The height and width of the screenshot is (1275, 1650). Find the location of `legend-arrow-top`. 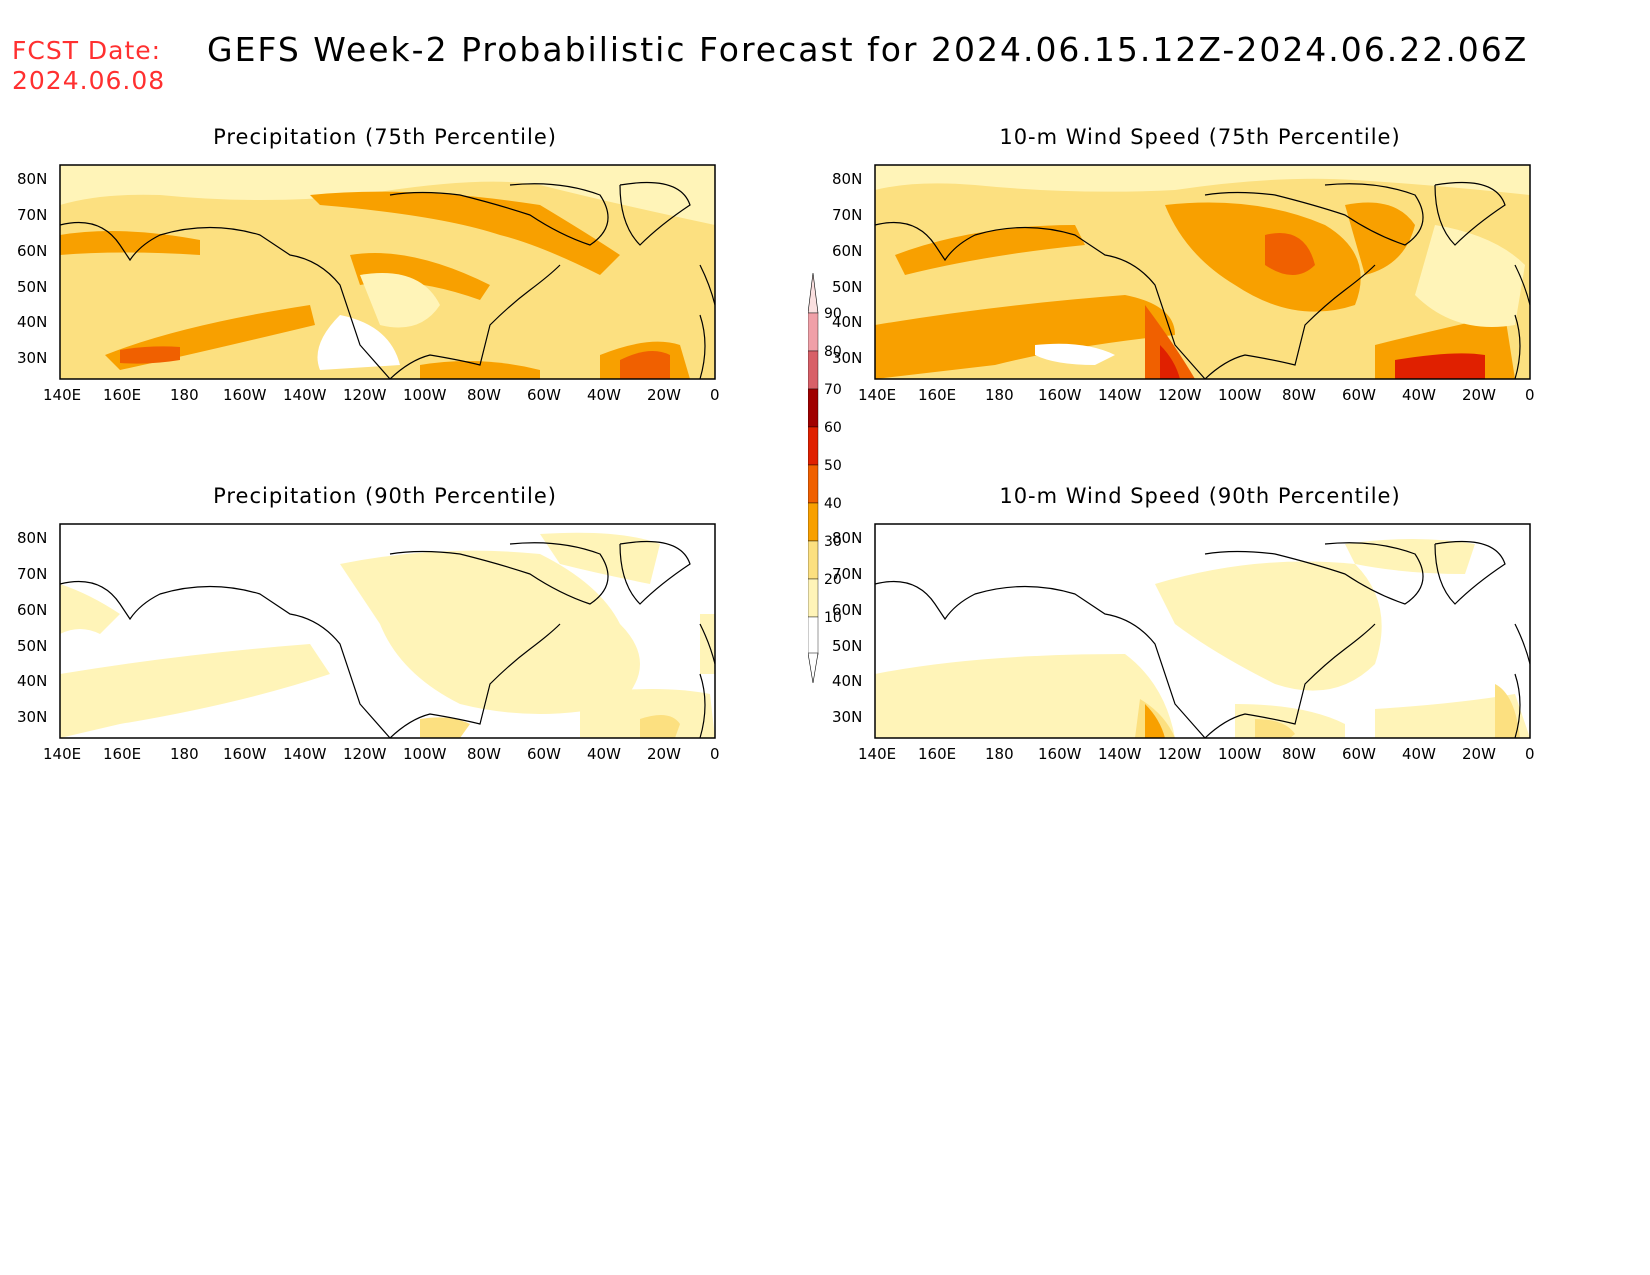

legend-arrow-top is located at coordinates (813, 293).